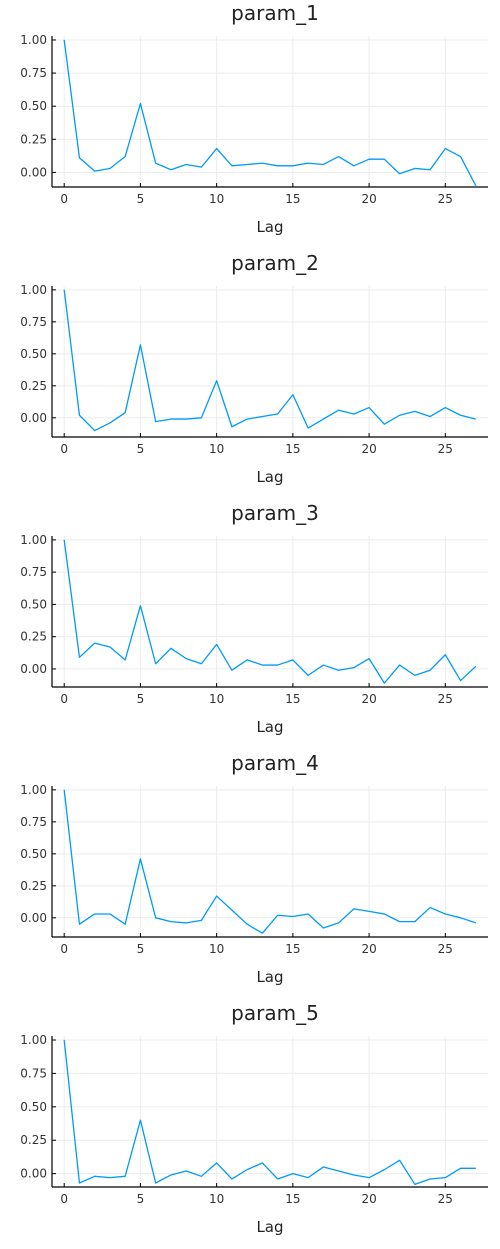 The height and width of the screenshot is (1249, 500). Describe the element at coordinates (275, 1013) in the screenshot. I see `chart-title: param_5` at that location.